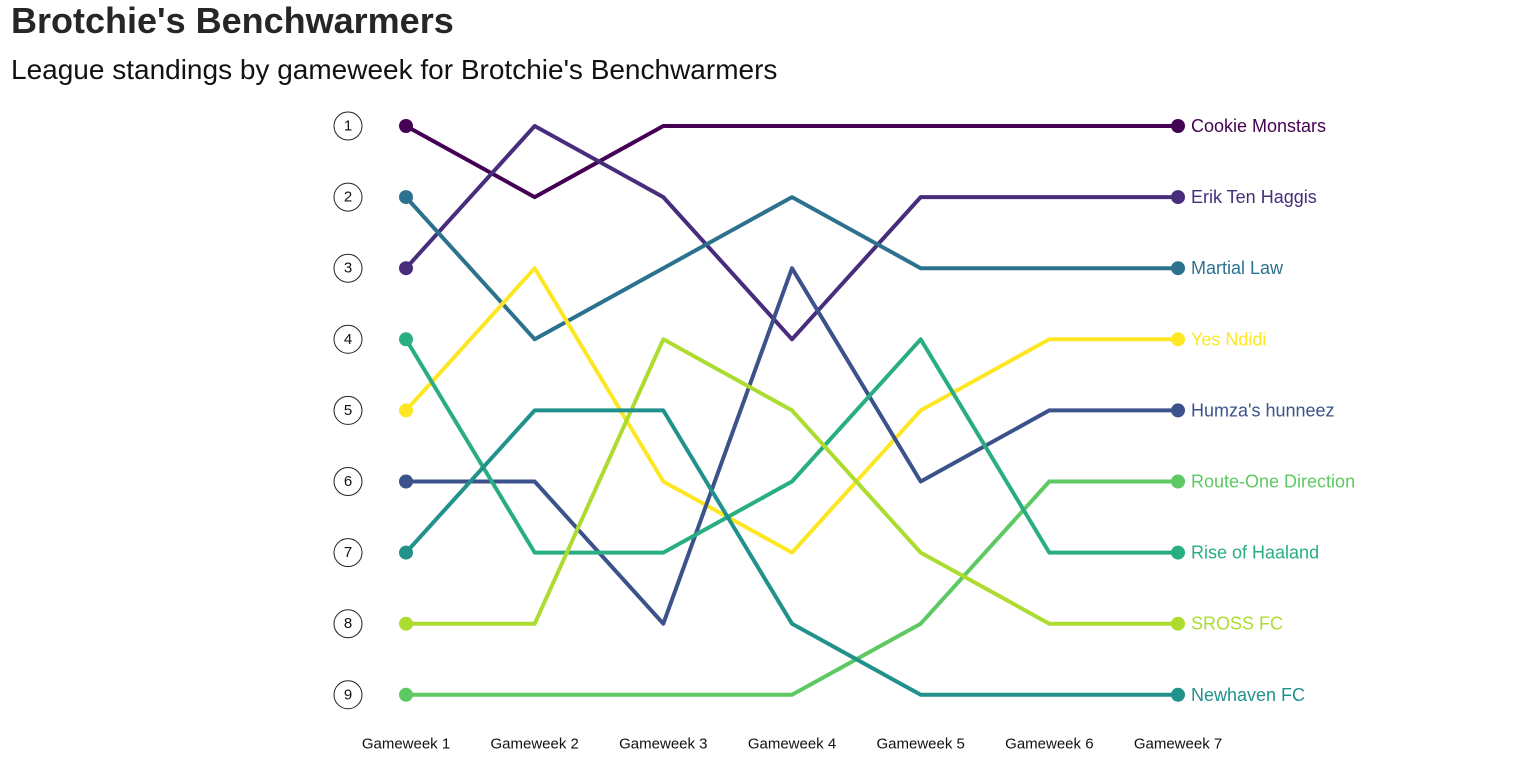 Image resolution: width=1536 pixels, height=768 pixels. What do you see at coordinates (534, 744) in the screenshot?
I see `x-tick-label: Gameweek 2` at bounding box center [534, 744].